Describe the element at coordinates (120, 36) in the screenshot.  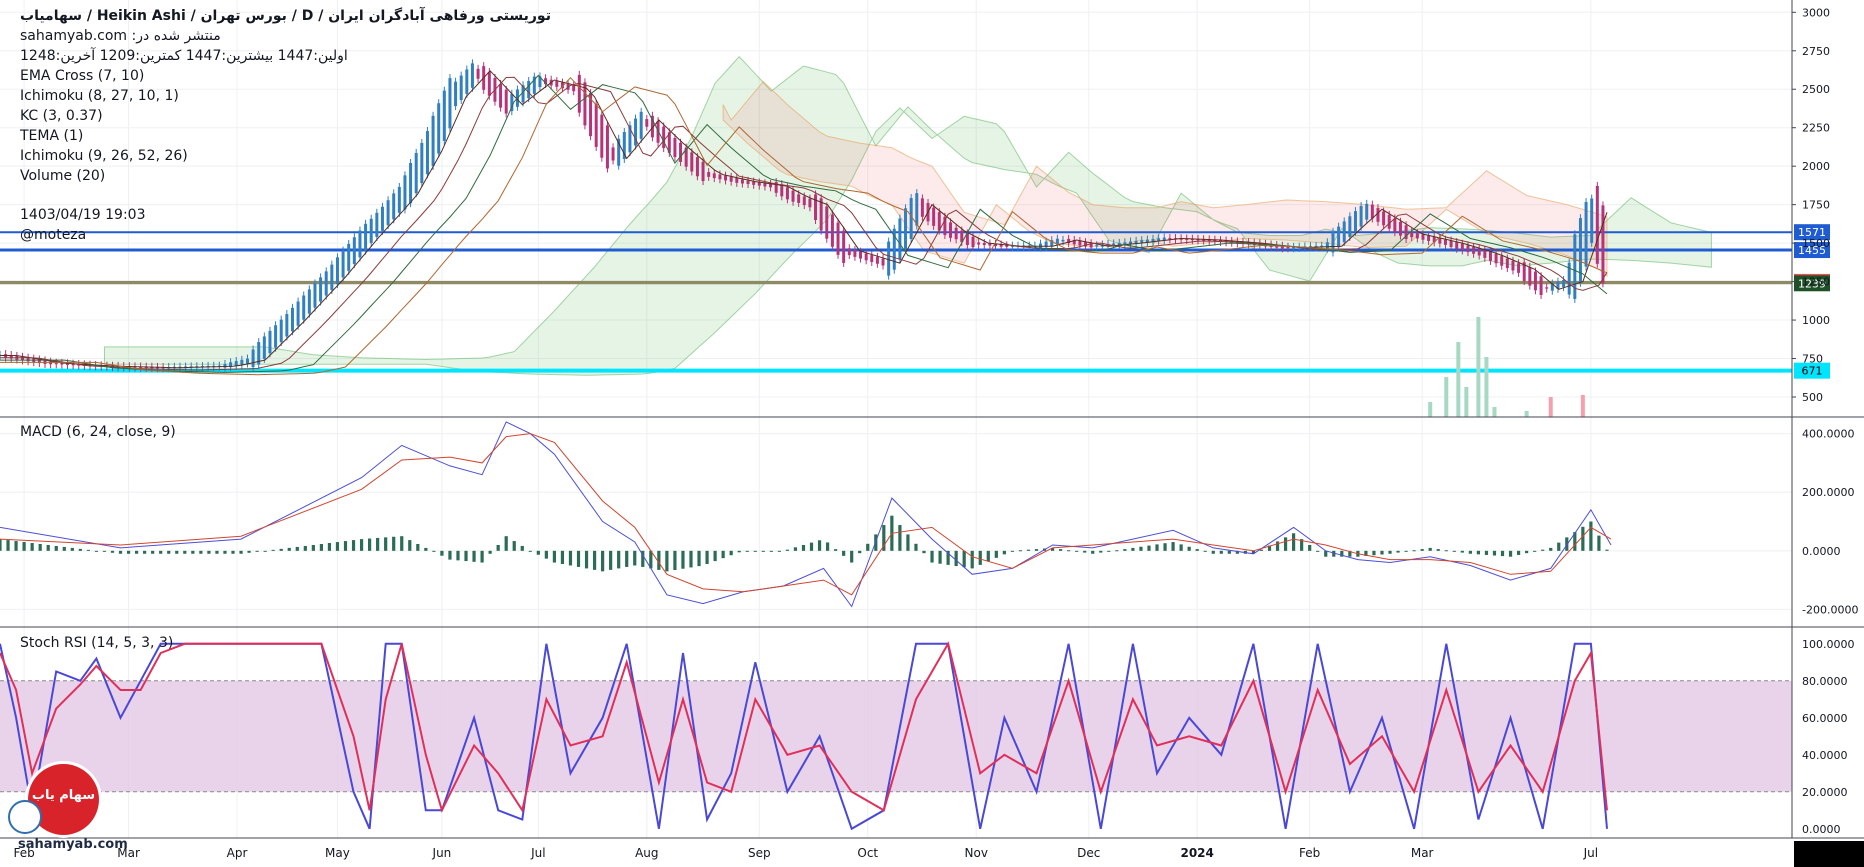
I see `published-on: منتشر شده در: sahamyab.com` at that location.